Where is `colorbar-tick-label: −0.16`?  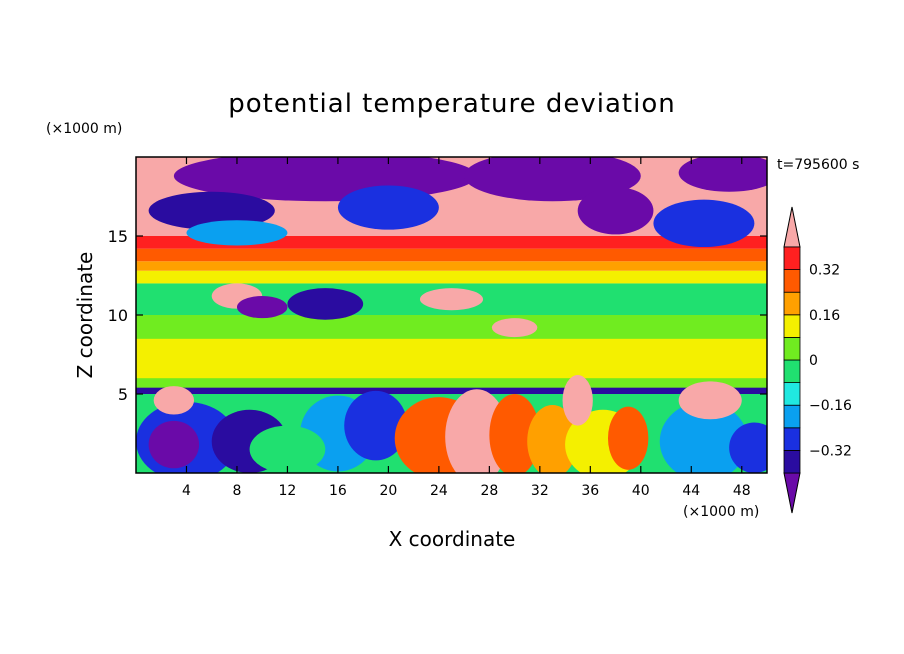 colorbar-tick-label: −0.16 is located at coordinates (830, 406).